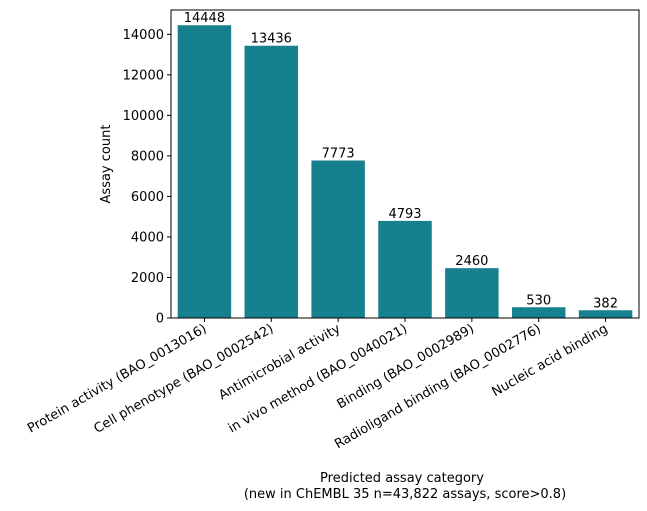  What do you see at coordinates (271, 39) in the screenshot?
I see `data-label: 13436` at bounding box center [271, 39].